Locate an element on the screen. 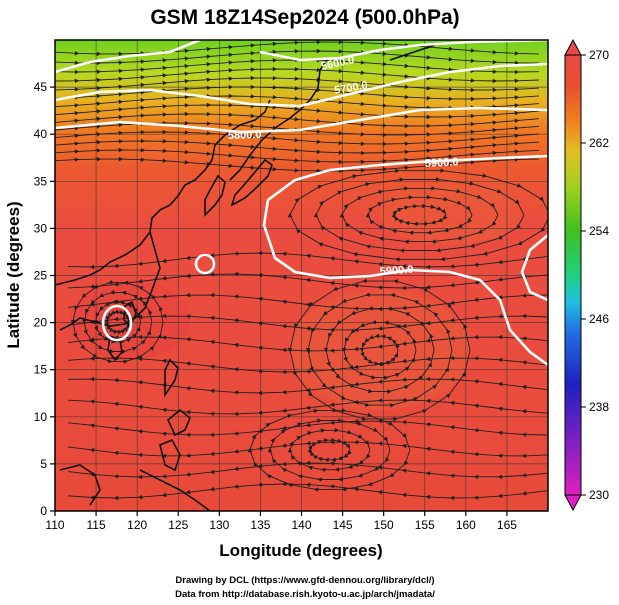  y-tick-label: 45 is located at coordinates (41, 87).